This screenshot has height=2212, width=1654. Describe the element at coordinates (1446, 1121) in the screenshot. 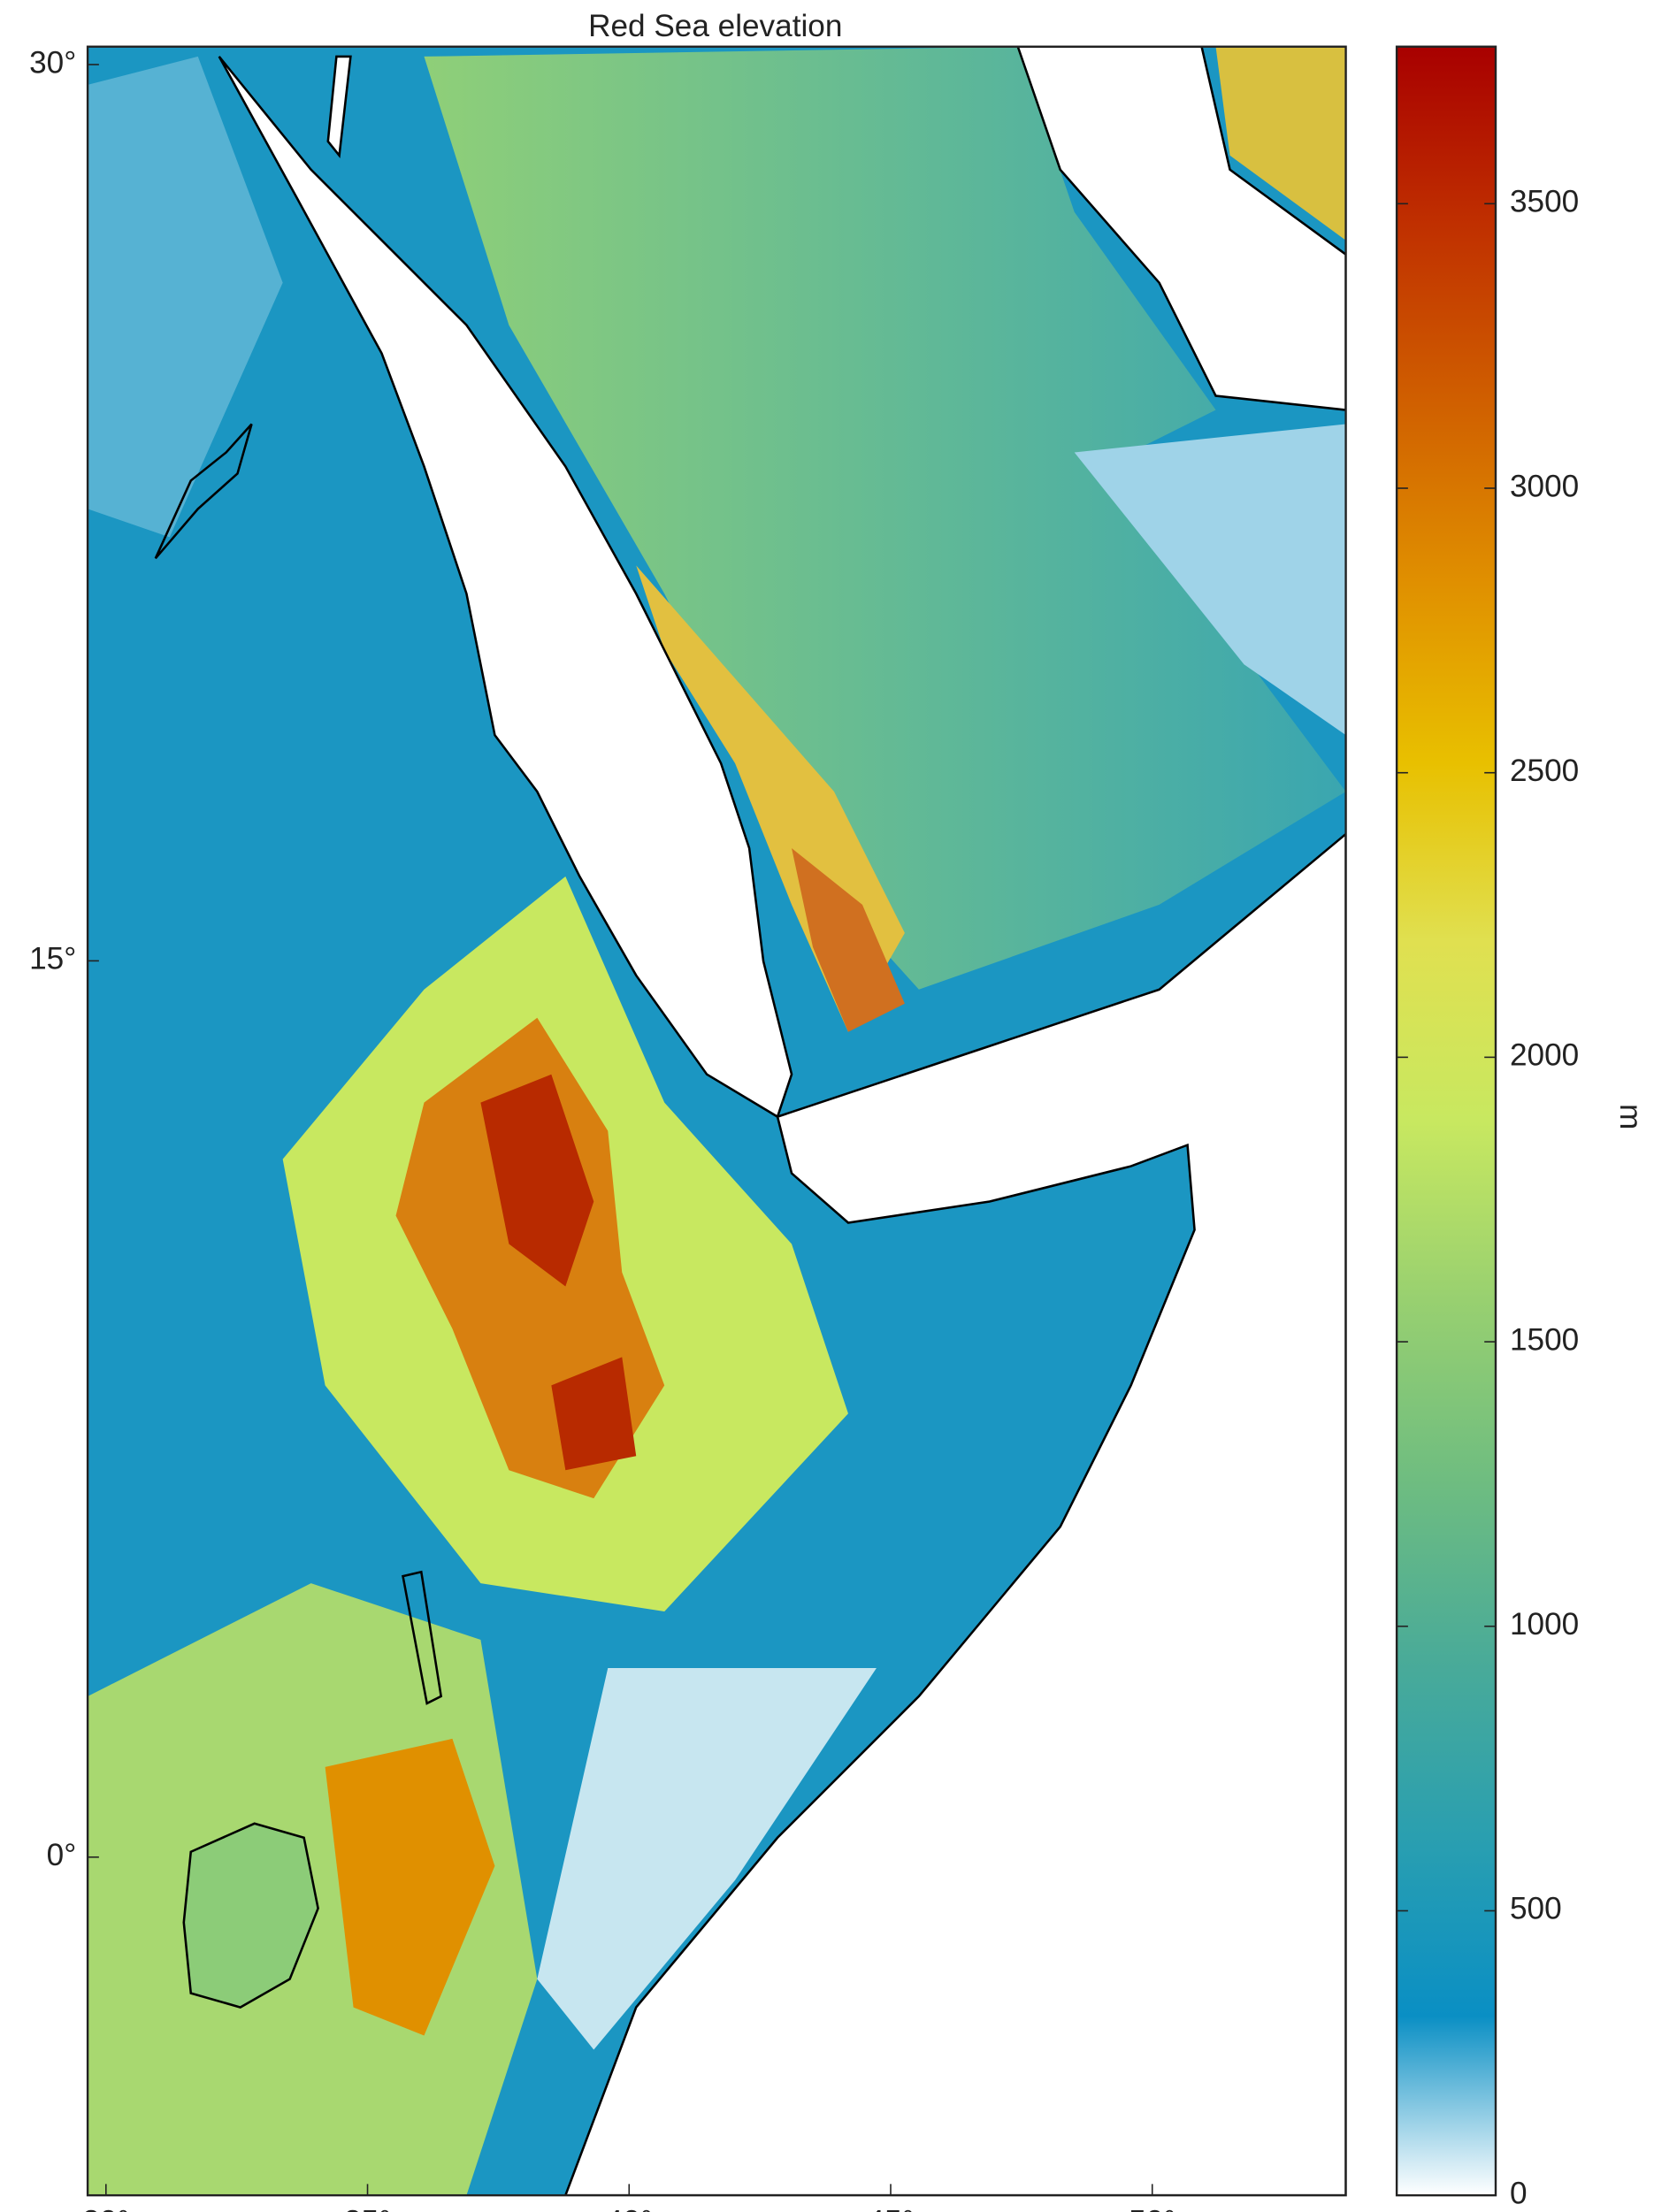

I see `colorbar` at that location.